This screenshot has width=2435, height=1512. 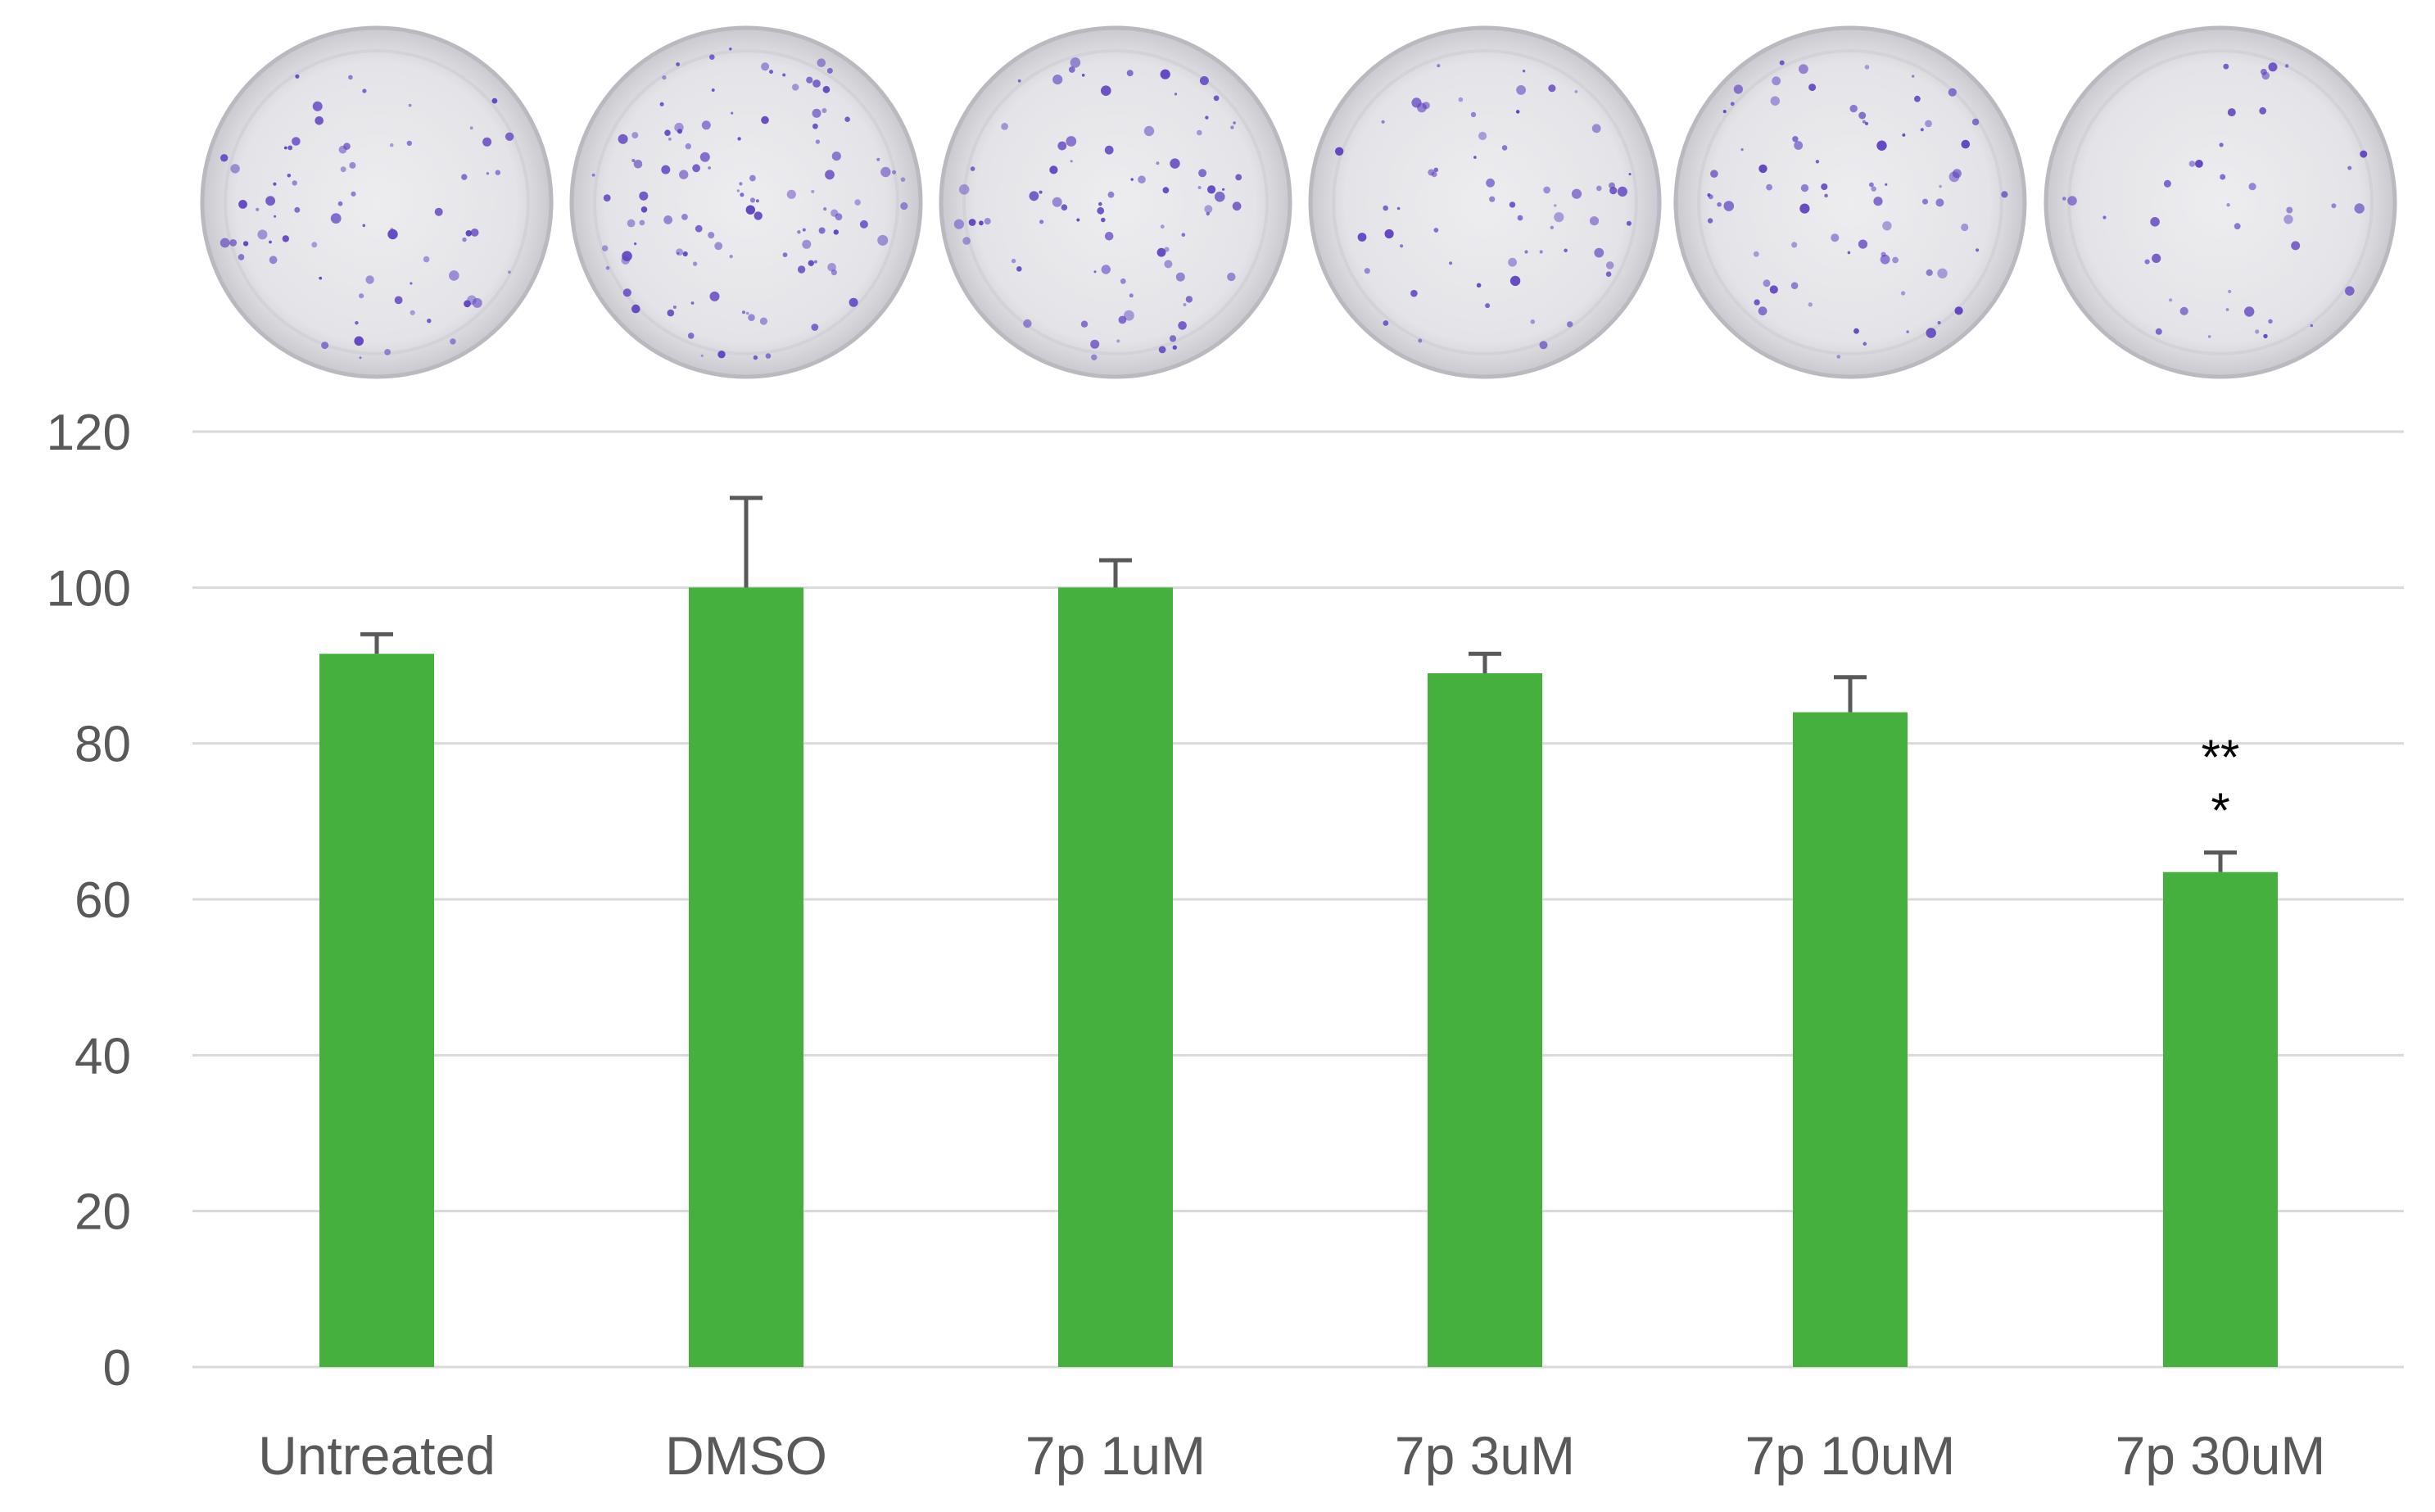 I want to click on x-tick-label: DMSO, so click(x=746, y=1455).